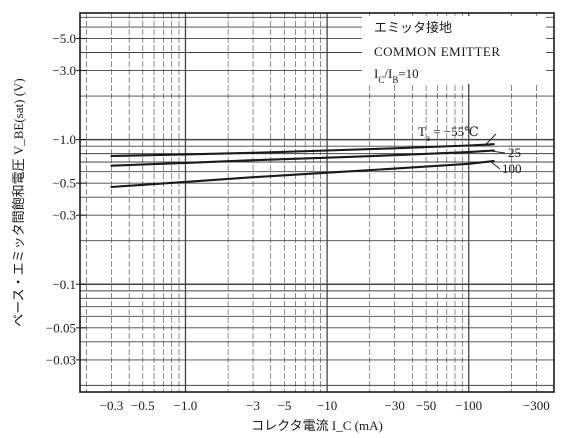 Image resolution: width=576 pixels, height=438 pixels. What do you see at coordinates (64, 38) in the screenshot?
I see `y-tick-label: −5.0` at bounding box center [64, 38].